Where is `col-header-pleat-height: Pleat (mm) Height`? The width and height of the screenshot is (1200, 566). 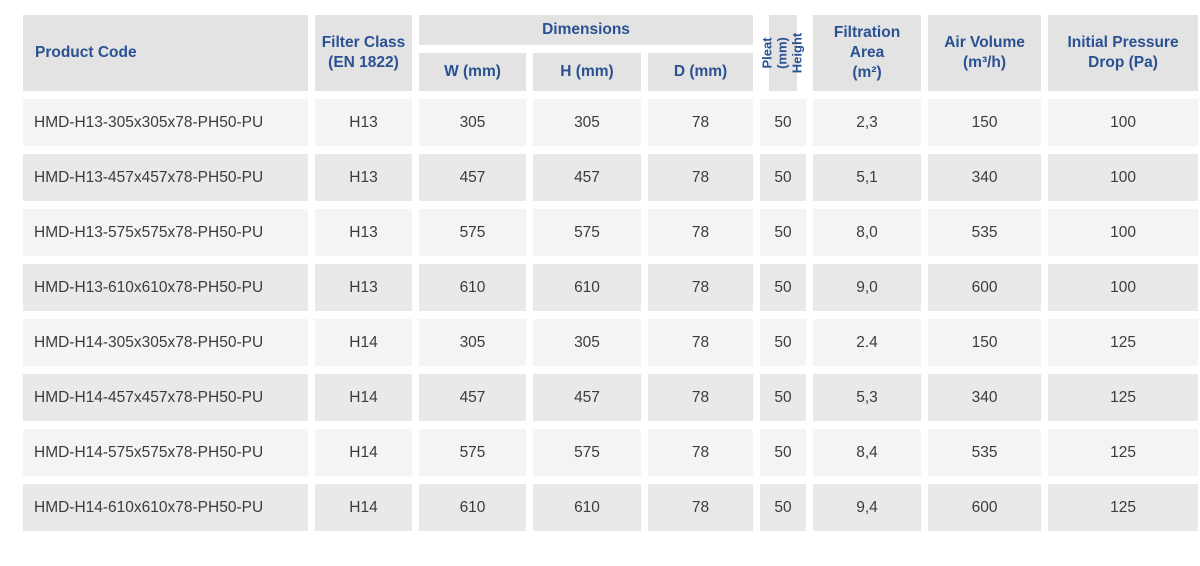
col-header-pleat-height: Pleat (mm) Height is located at coordinates (783, 53).